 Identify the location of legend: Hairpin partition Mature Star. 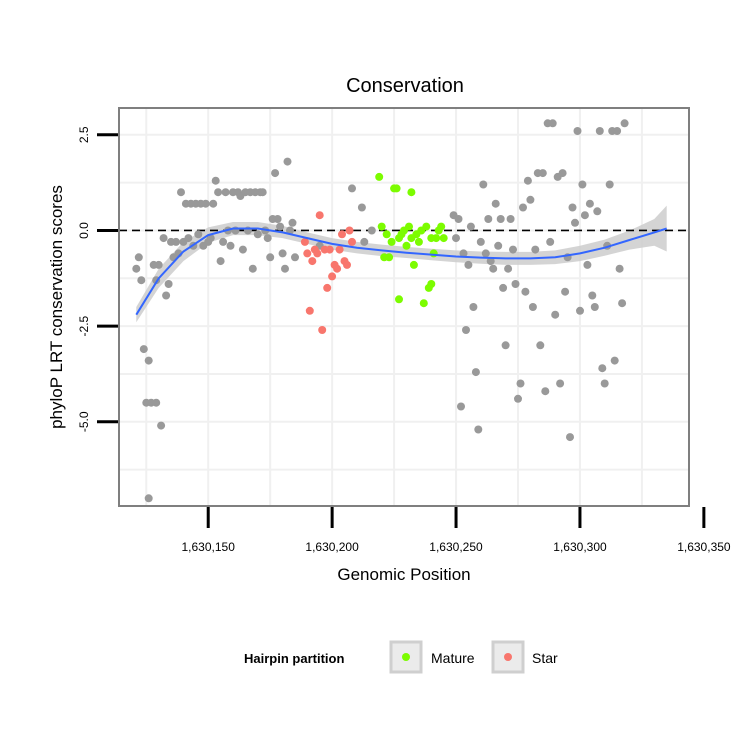
(401, 657).